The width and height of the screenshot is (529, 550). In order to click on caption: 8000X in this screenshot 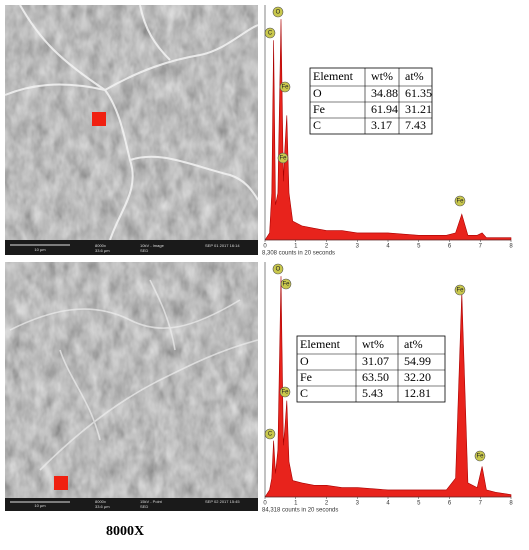, I will do `click(125, 531)`.